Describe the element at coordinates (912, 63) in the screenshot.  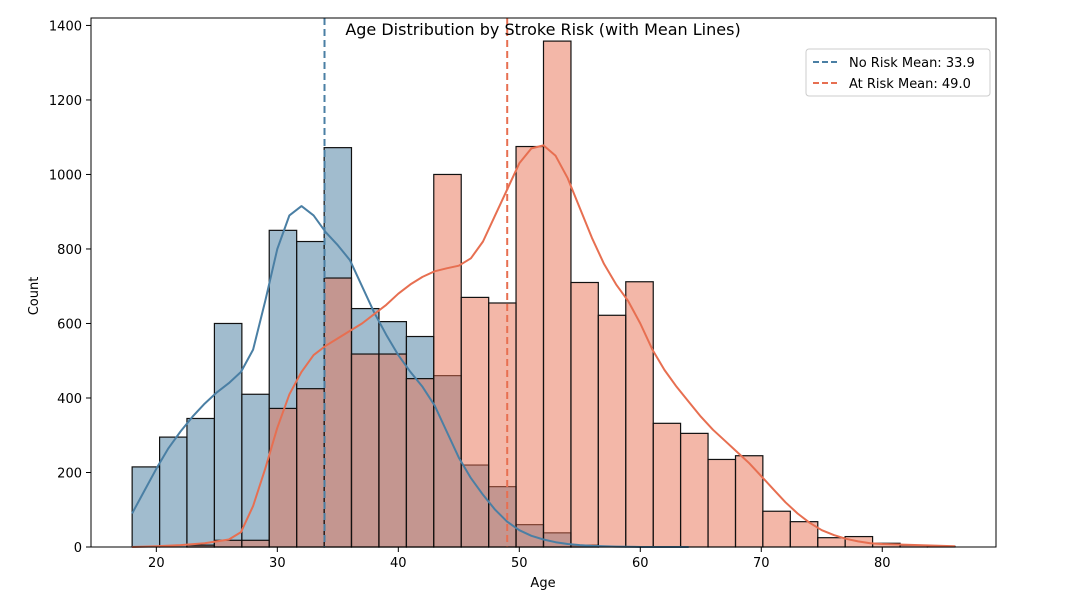
I see `legend-label-no-risk: No Risk Mean: 33.9` at that location.